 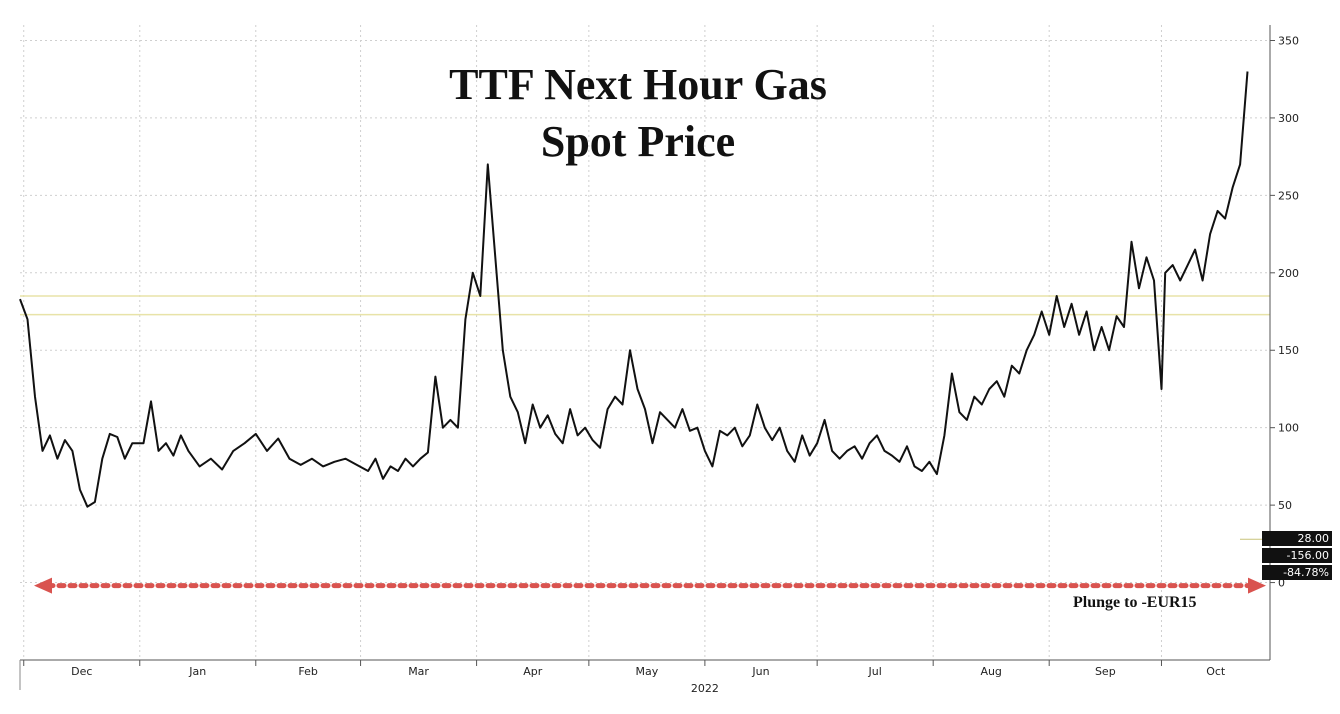 What do you see at coordinates (1288, 118) in the screenshot?
I see `y-tick-label: 300` at bounding box center [1288, 118].